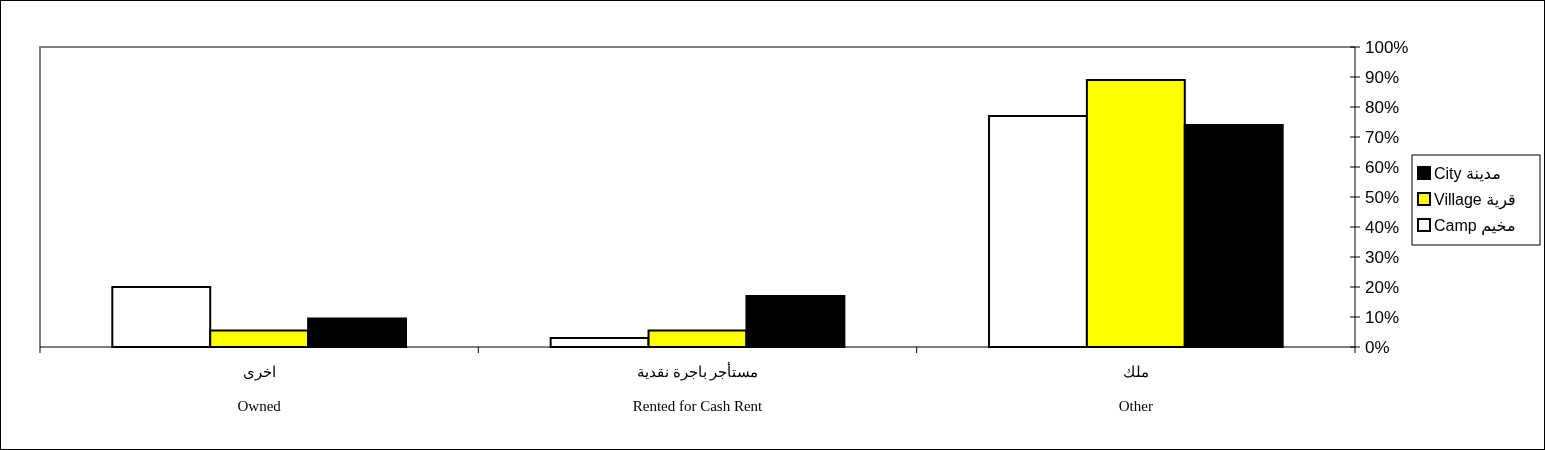 The width and height of the screenshot is (1545, 450). I want to click on legend-label: City مدينة, so click(1467, 173).